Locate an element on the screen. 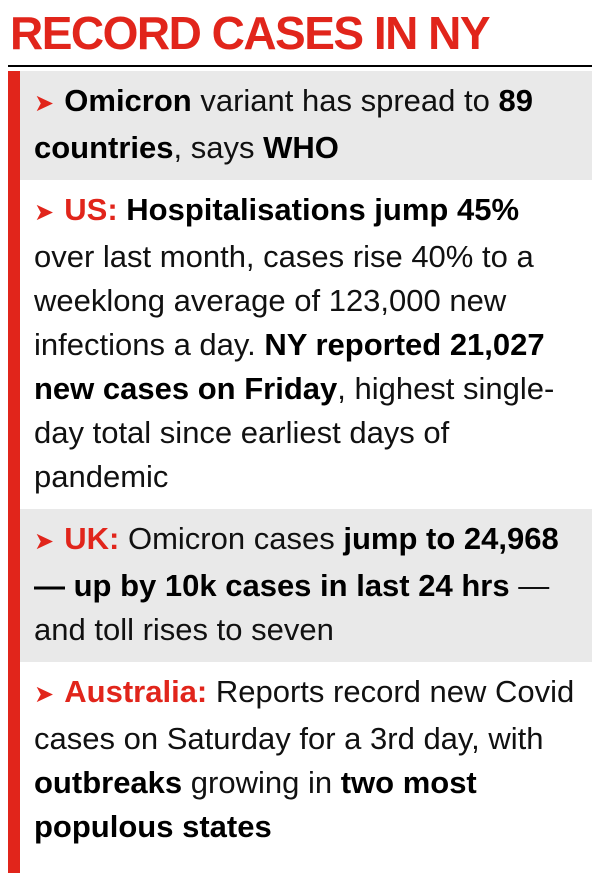 Image resolution: width=600 pixels, height=881 pixels. country-label: US: is located at coordinates (95, 209).